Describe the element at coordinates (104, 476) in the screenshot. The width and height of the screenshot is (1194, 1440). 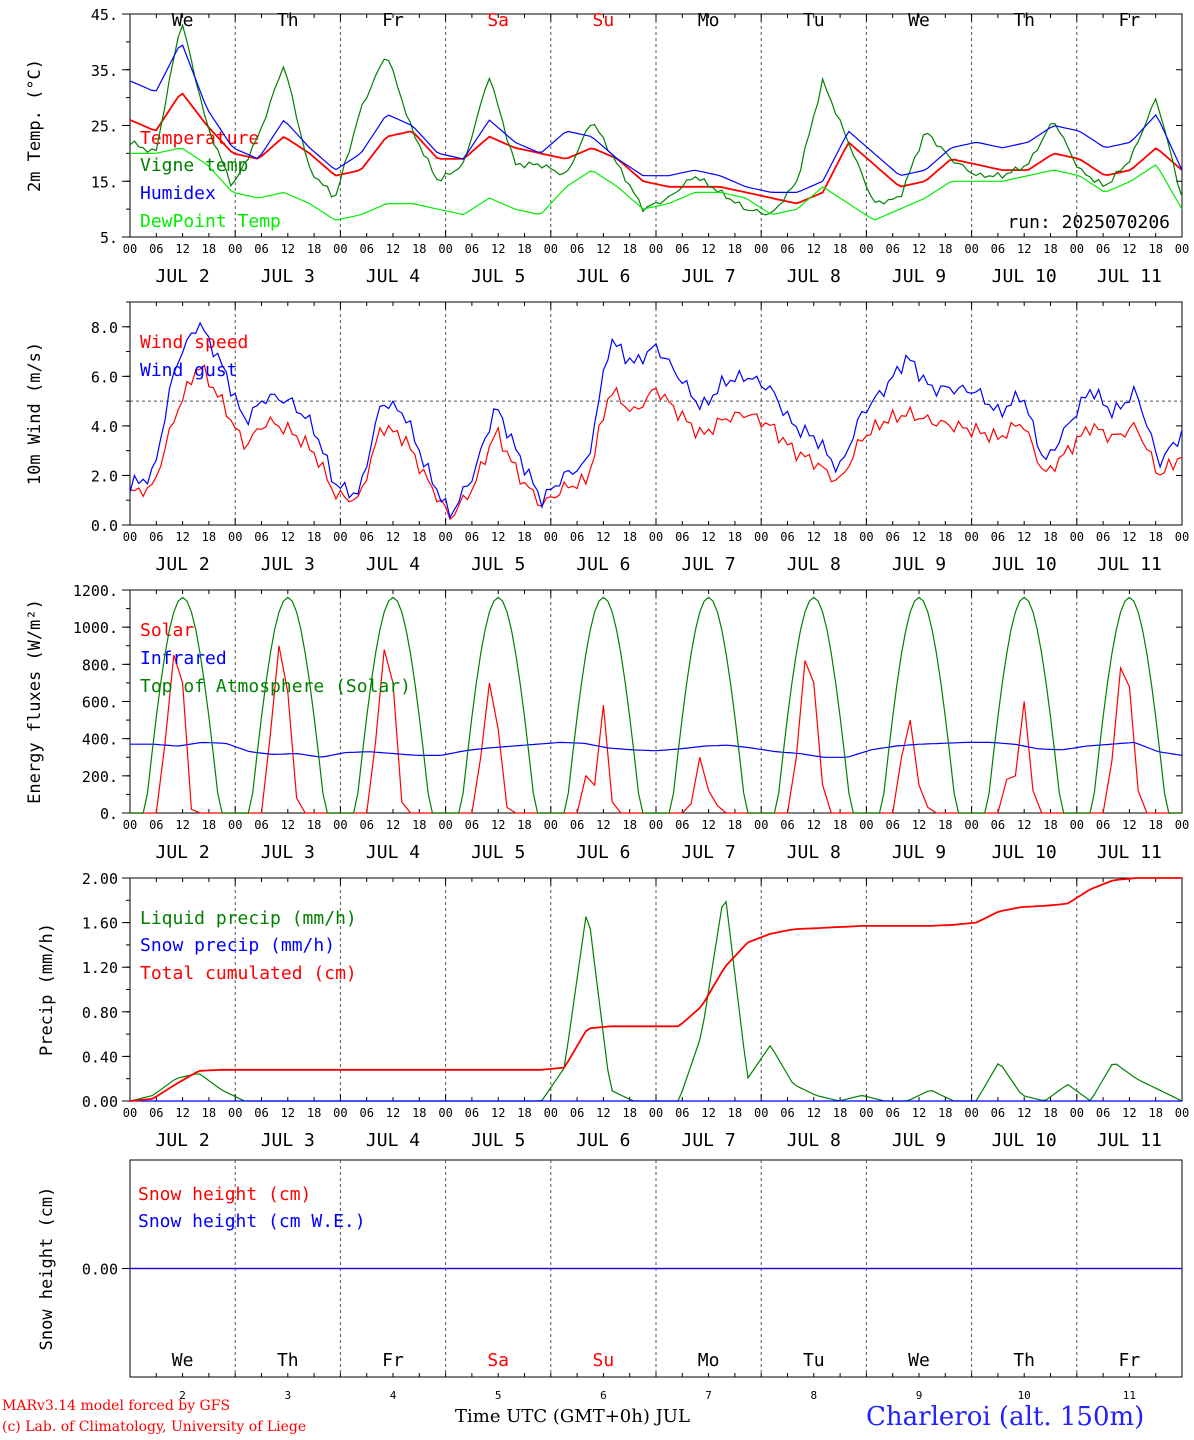
I see `y-tick-label: 2.0` at that location.